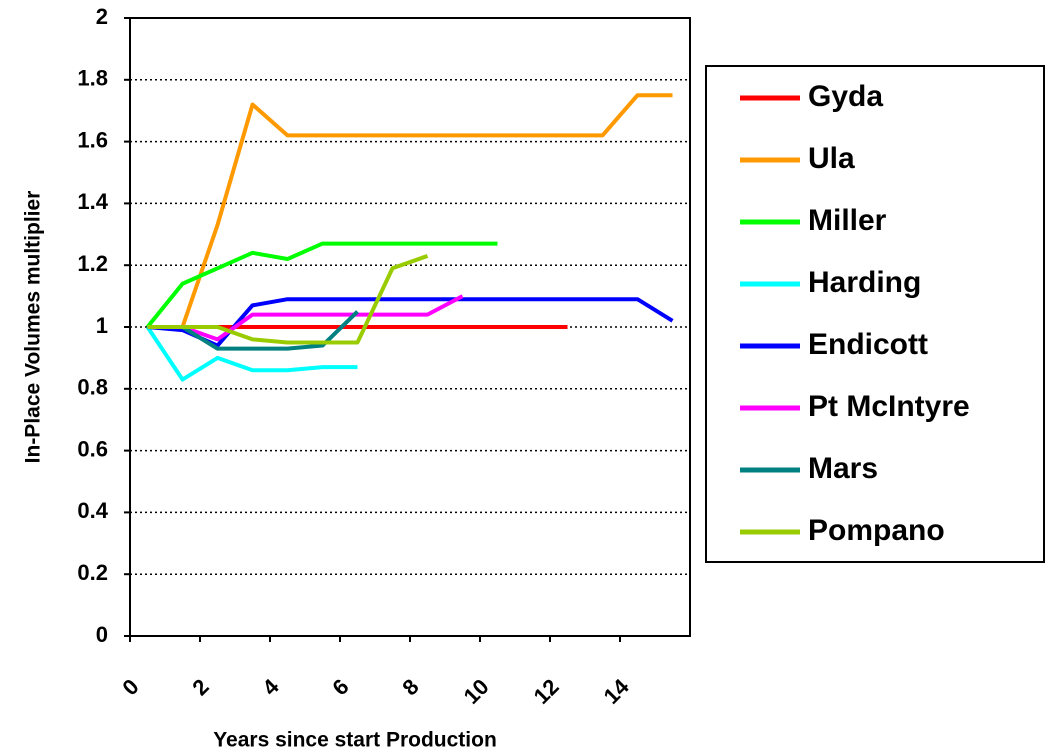 The image size is (1046, 755). I want to click on x-tick-label: 4, so click(270, 686).